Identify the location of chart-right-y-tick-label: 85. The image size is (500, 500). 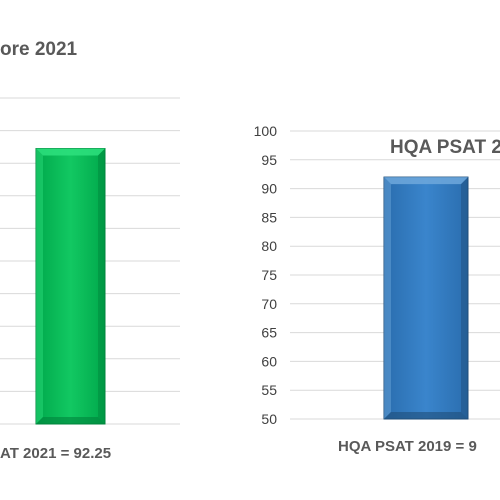
(269, 217).